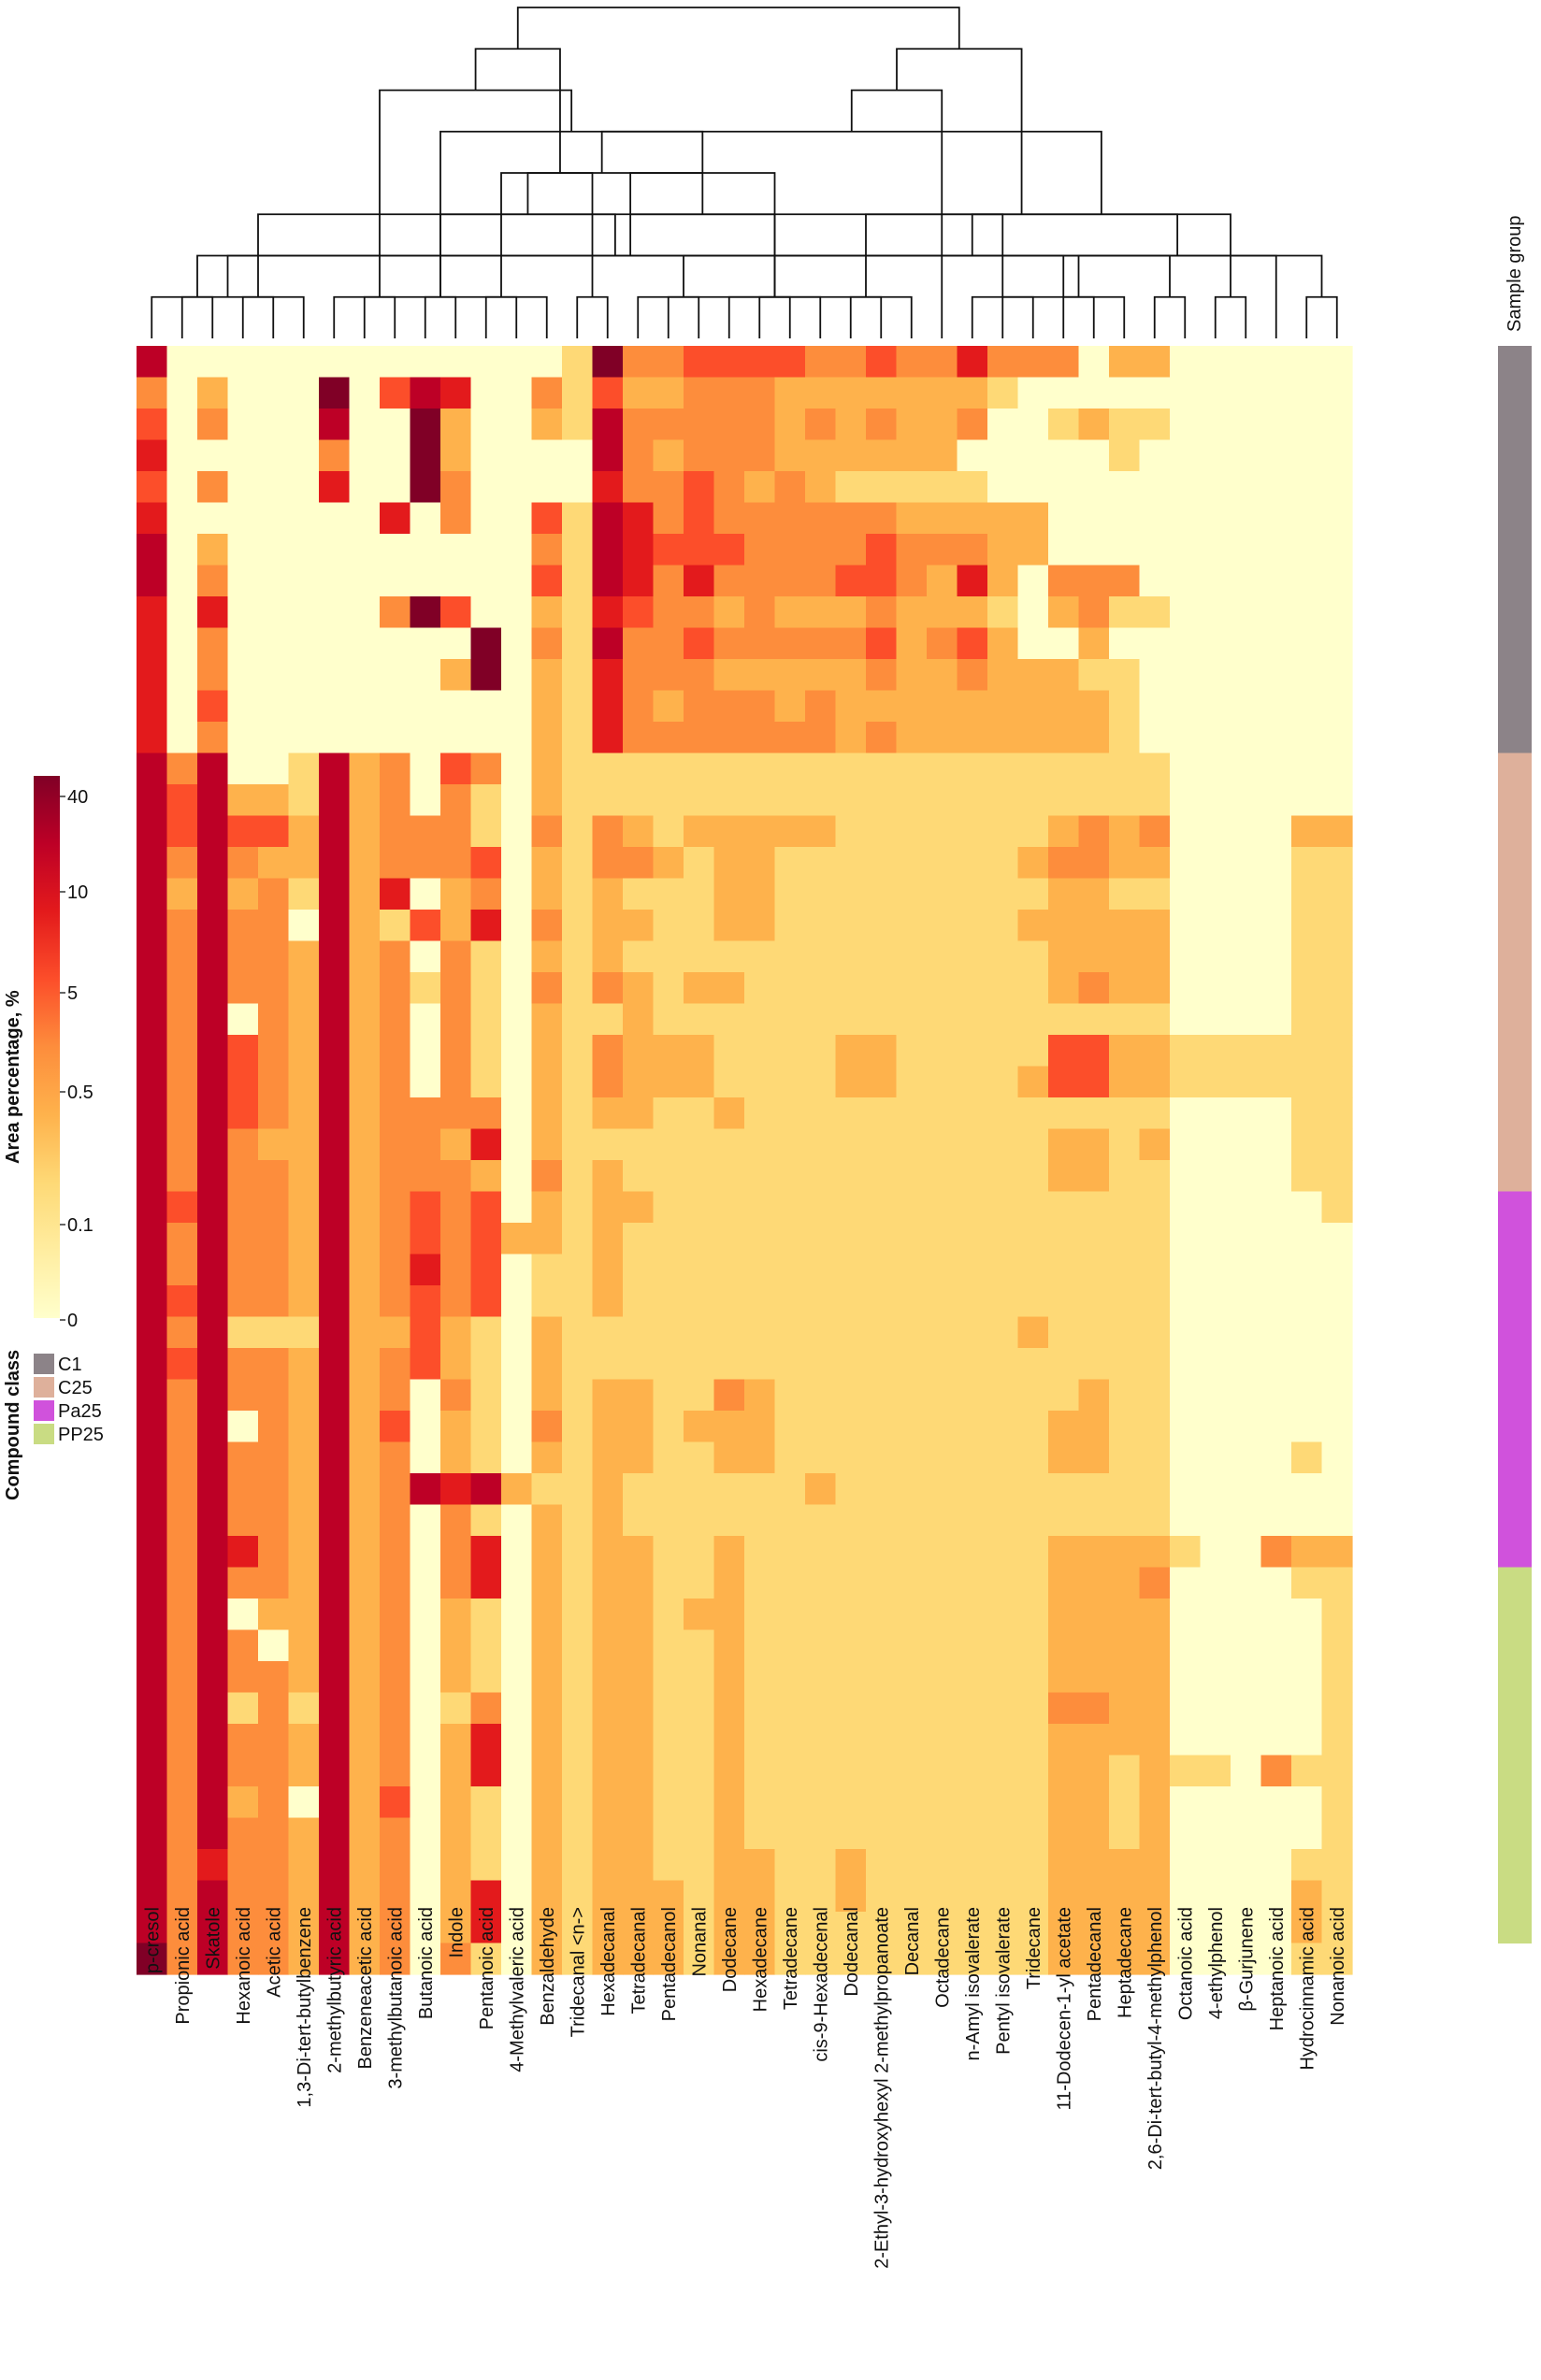 This screenshot has width=1541, height=2380. I want to click on column-label: 4-ethylphenol, so click(1216, 1963).